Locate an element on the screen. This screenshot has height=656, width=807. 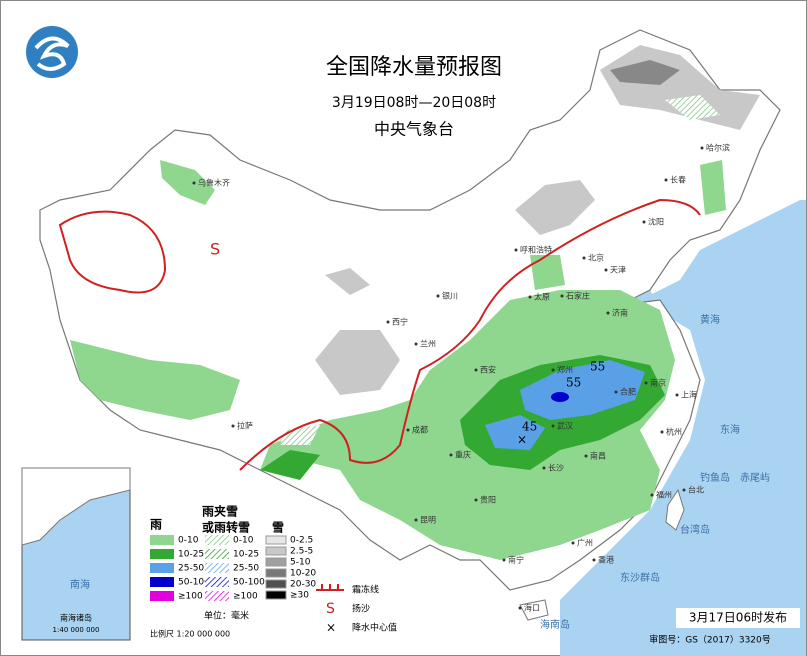
city-label: 济南 is located at coordinates (620, 313).